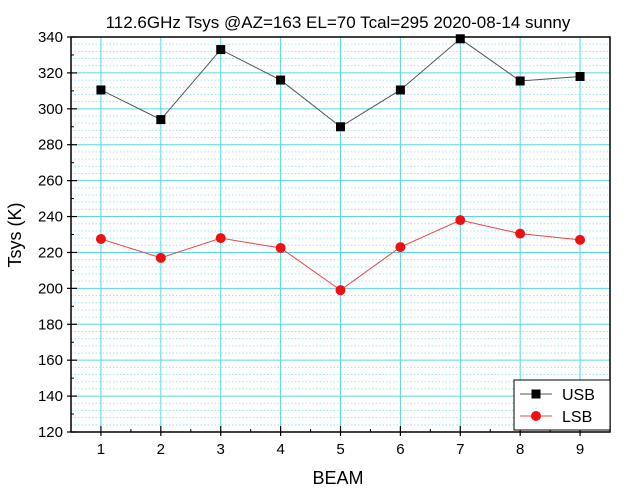 The width and height of the screenshot is (628, 494). I want to click on y-tick-label: 260, so click(50, 181).